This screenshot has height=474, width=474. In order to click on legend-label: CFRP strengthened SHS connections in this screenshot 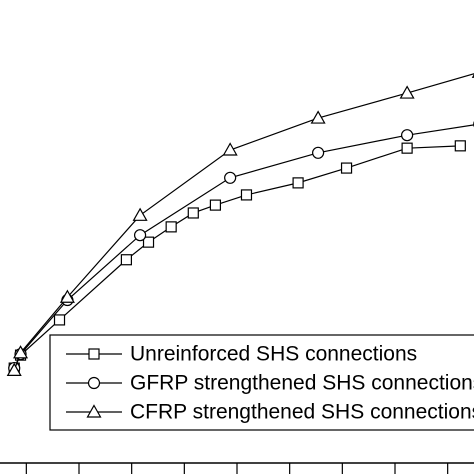, I will do `click(302, 412)`.